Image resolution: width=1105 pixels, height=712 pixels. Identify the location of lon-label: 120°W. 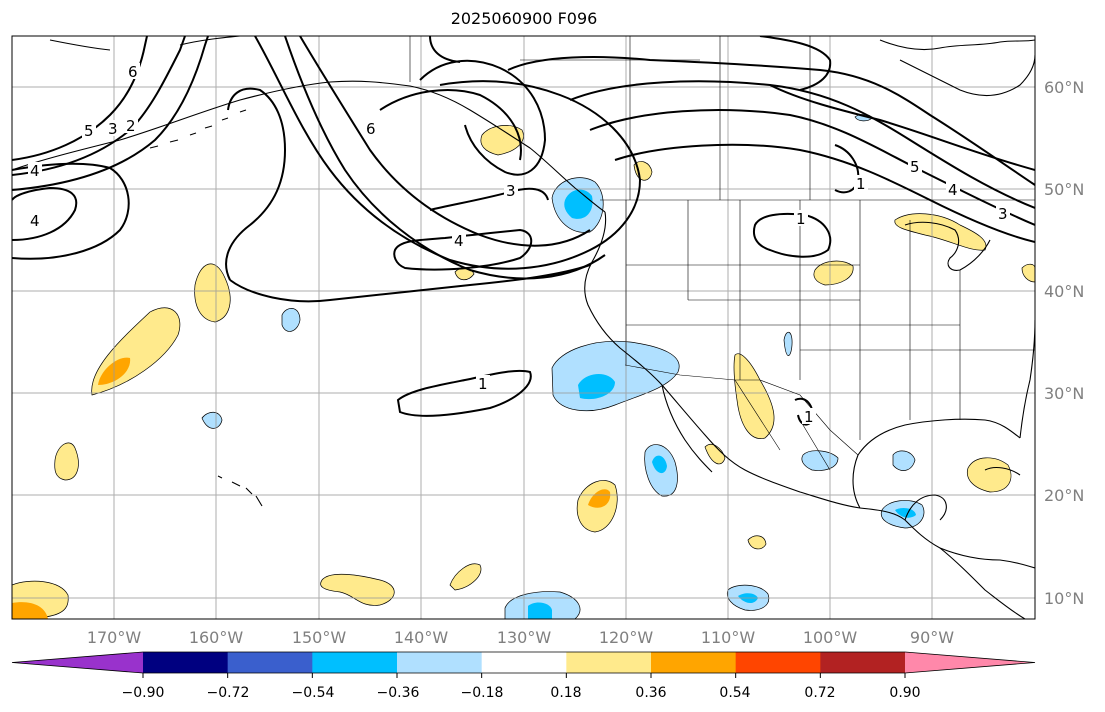
(626, 637).